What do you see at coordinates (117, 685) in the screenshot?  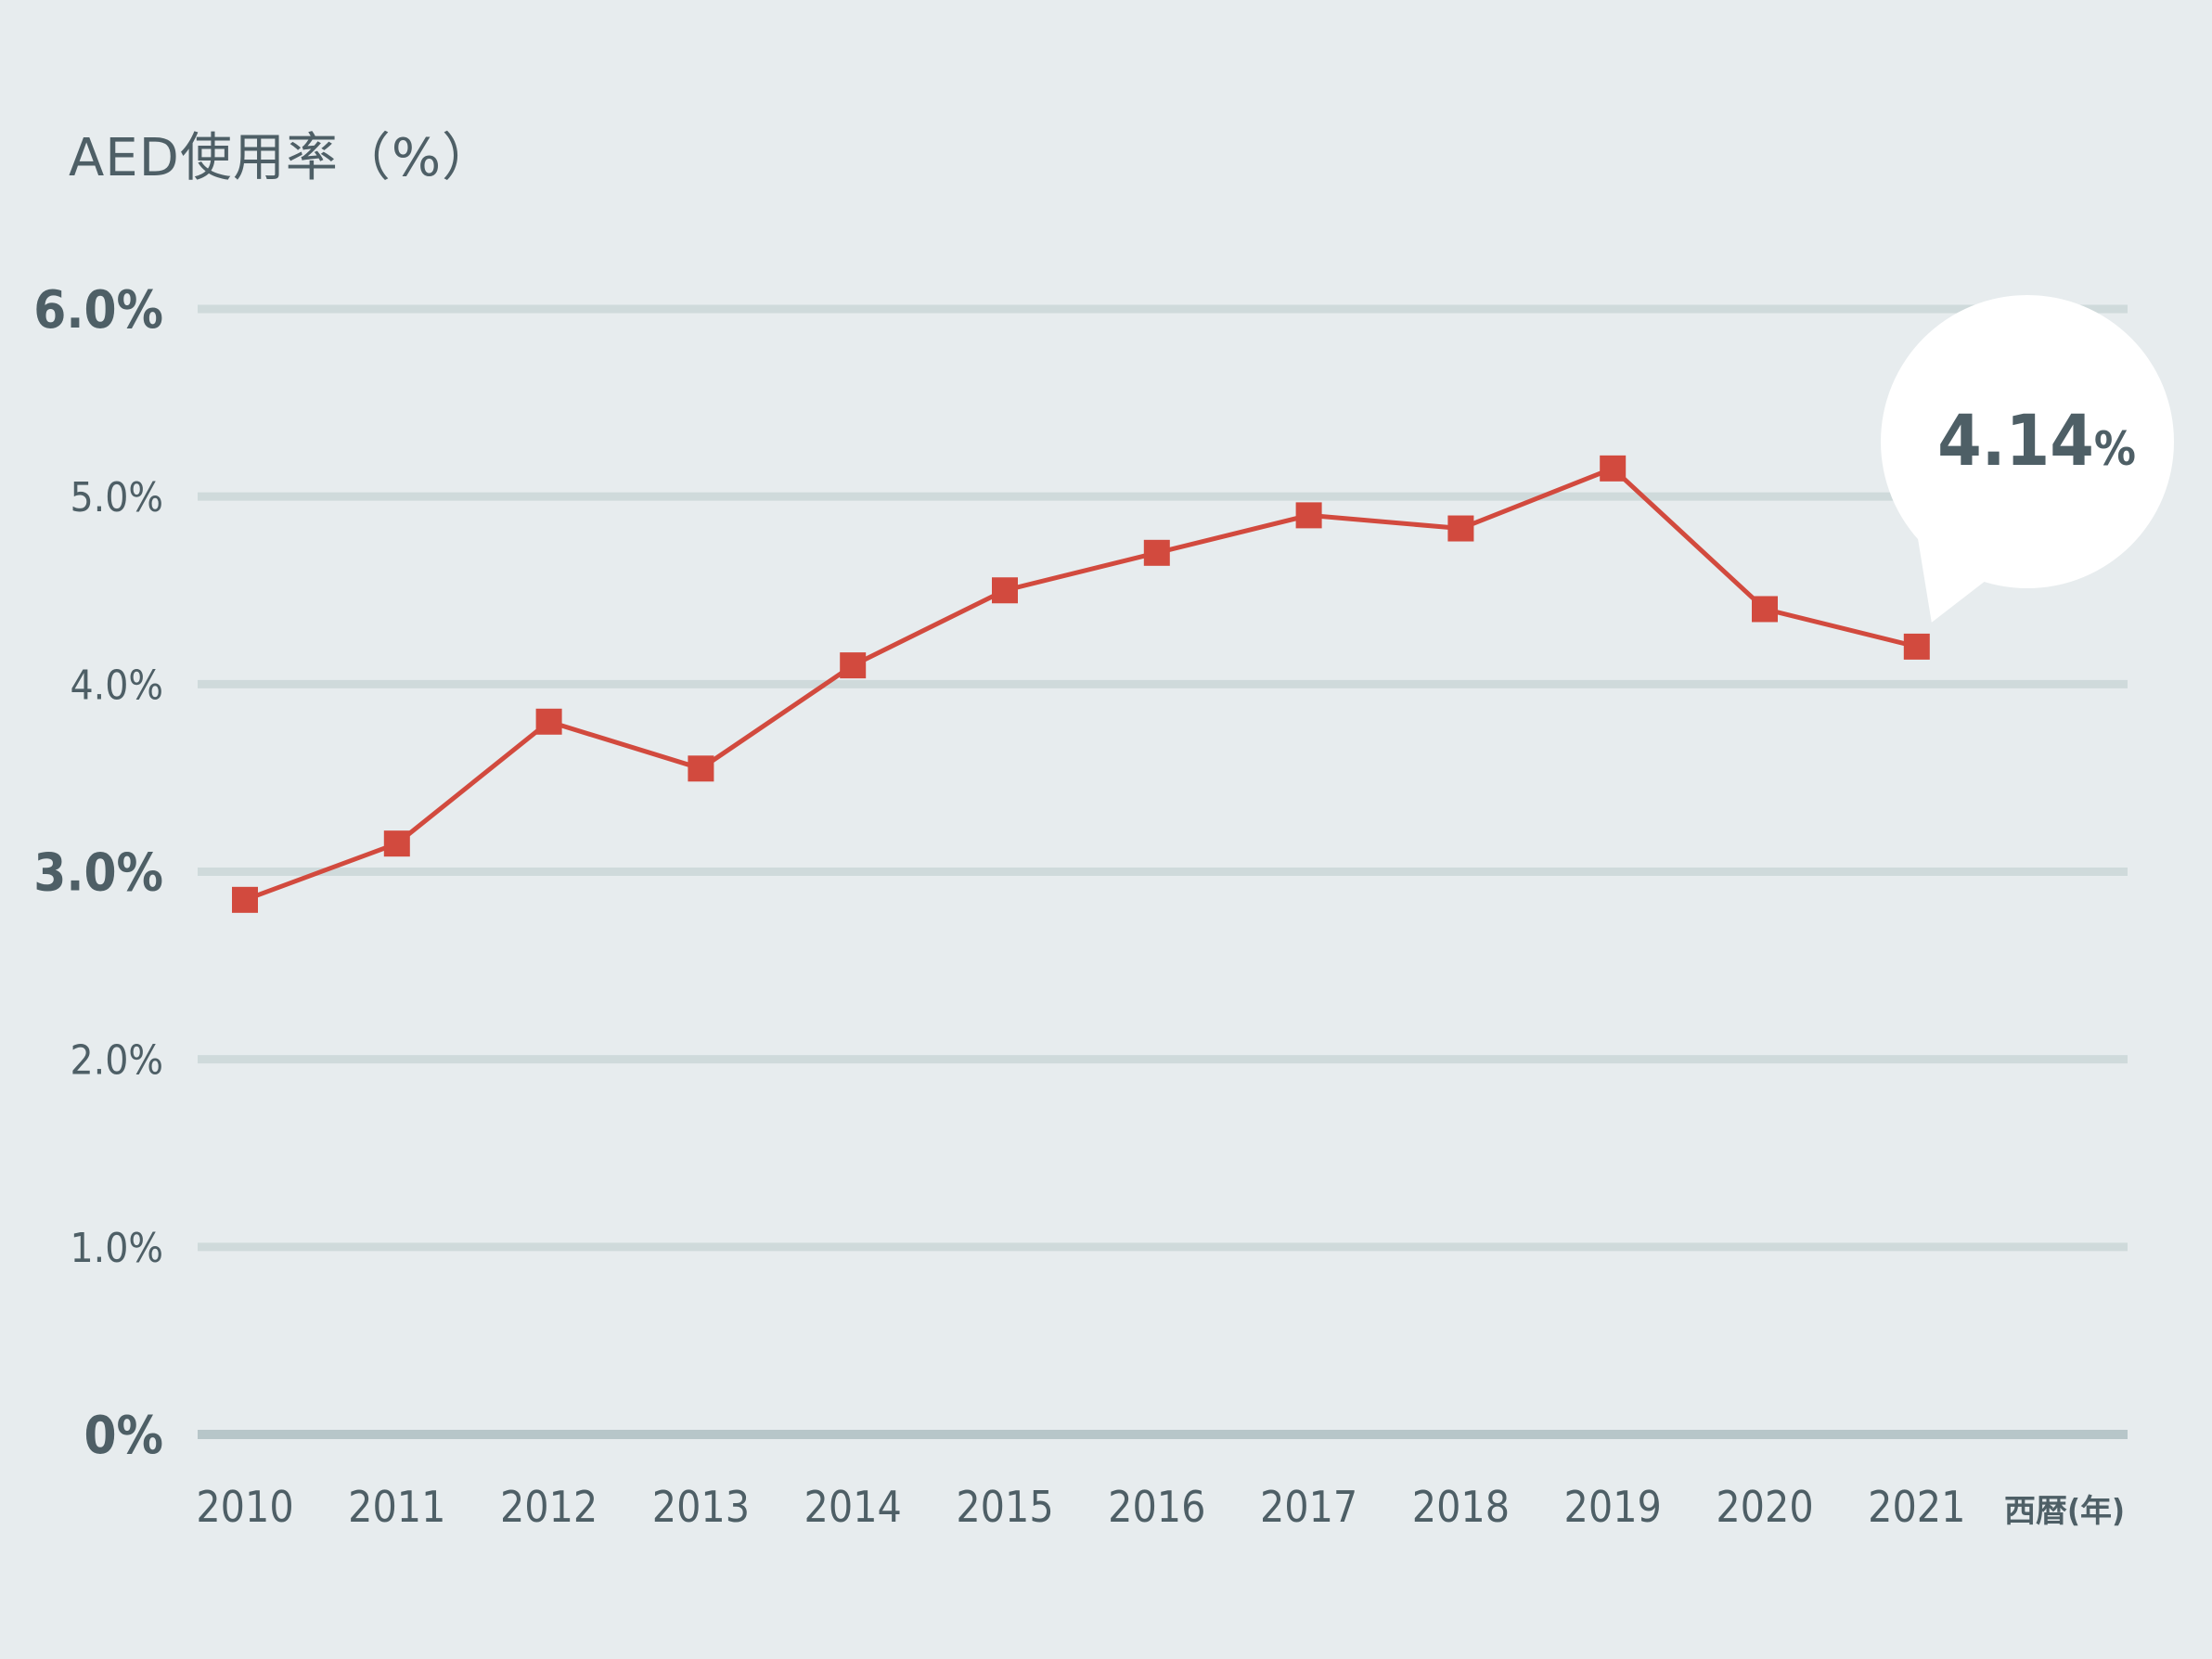 I see `y-tick-label: 4.0%` at bounding box center [117, 685].